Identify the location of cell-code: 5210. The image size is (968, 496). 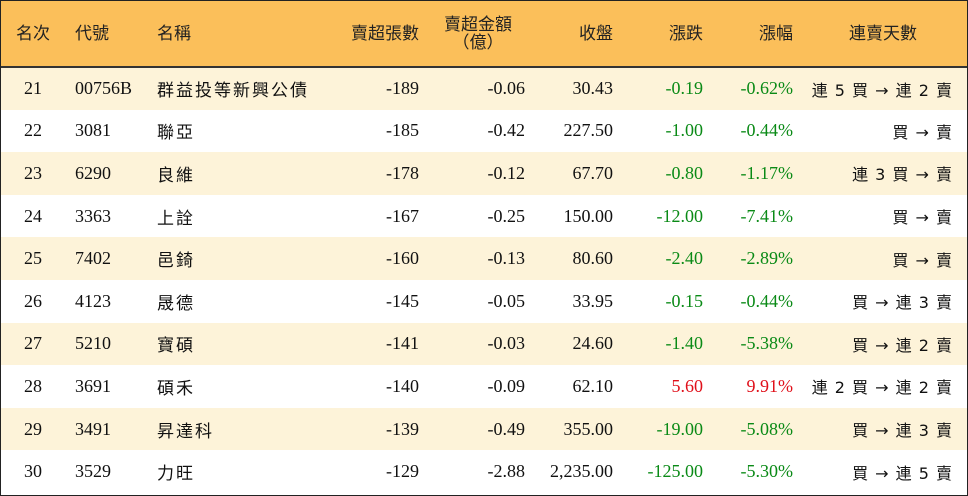
(93, 343).